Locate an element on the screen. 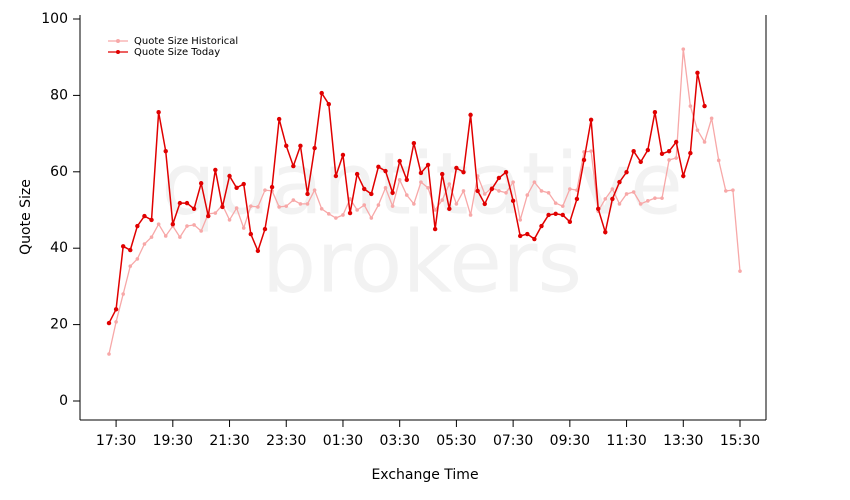 The height and width of the screenshot is (500, 850). legend-label: Quote Size Today is located at coordinates (177, 52).